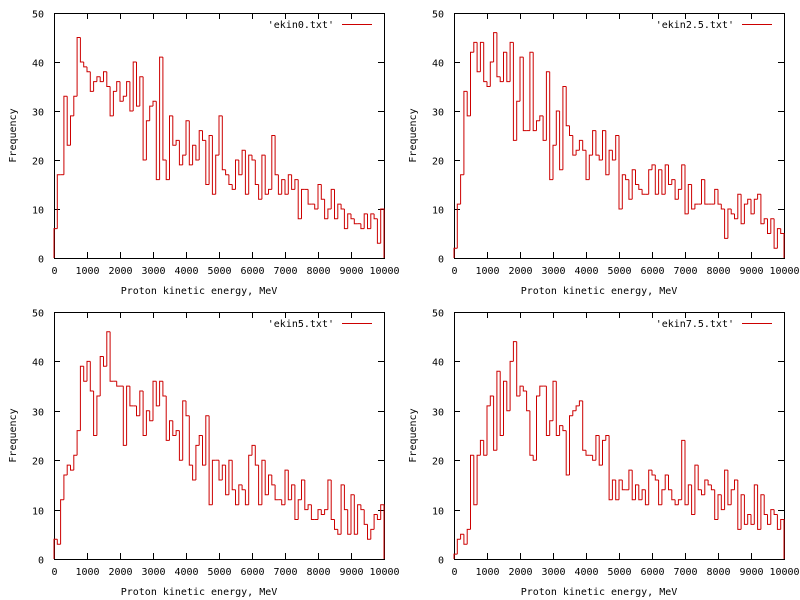 The image size is (800, 600). I want to click on y-tick-label: 20, so click(438, 162).